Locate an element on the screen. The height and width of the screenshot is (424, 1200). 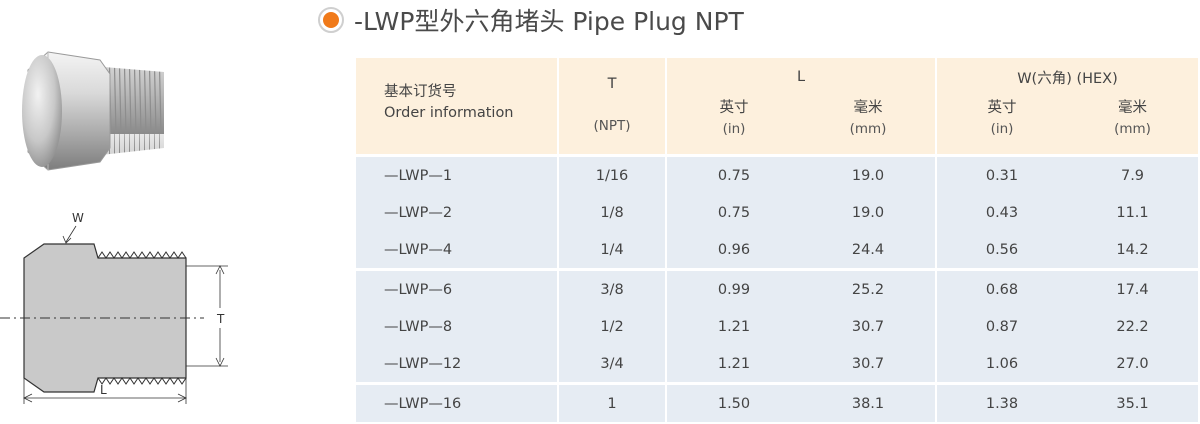
w-mm-header: 毫米 (mm) is located at coordinates (1132, 126).